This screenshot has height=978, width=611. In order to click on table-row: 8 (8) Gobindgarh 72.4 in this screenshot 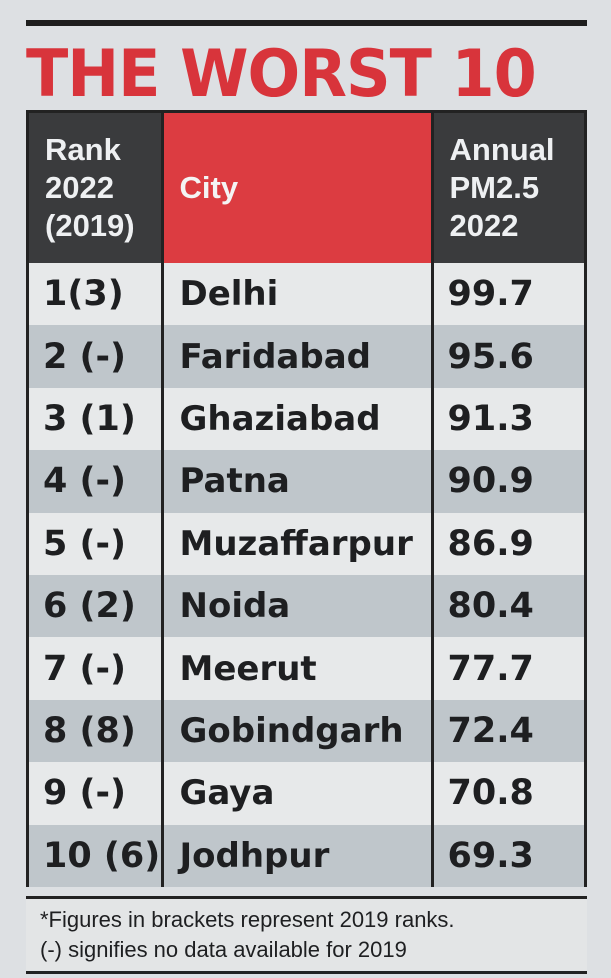, I will do `click(306, 731)`.